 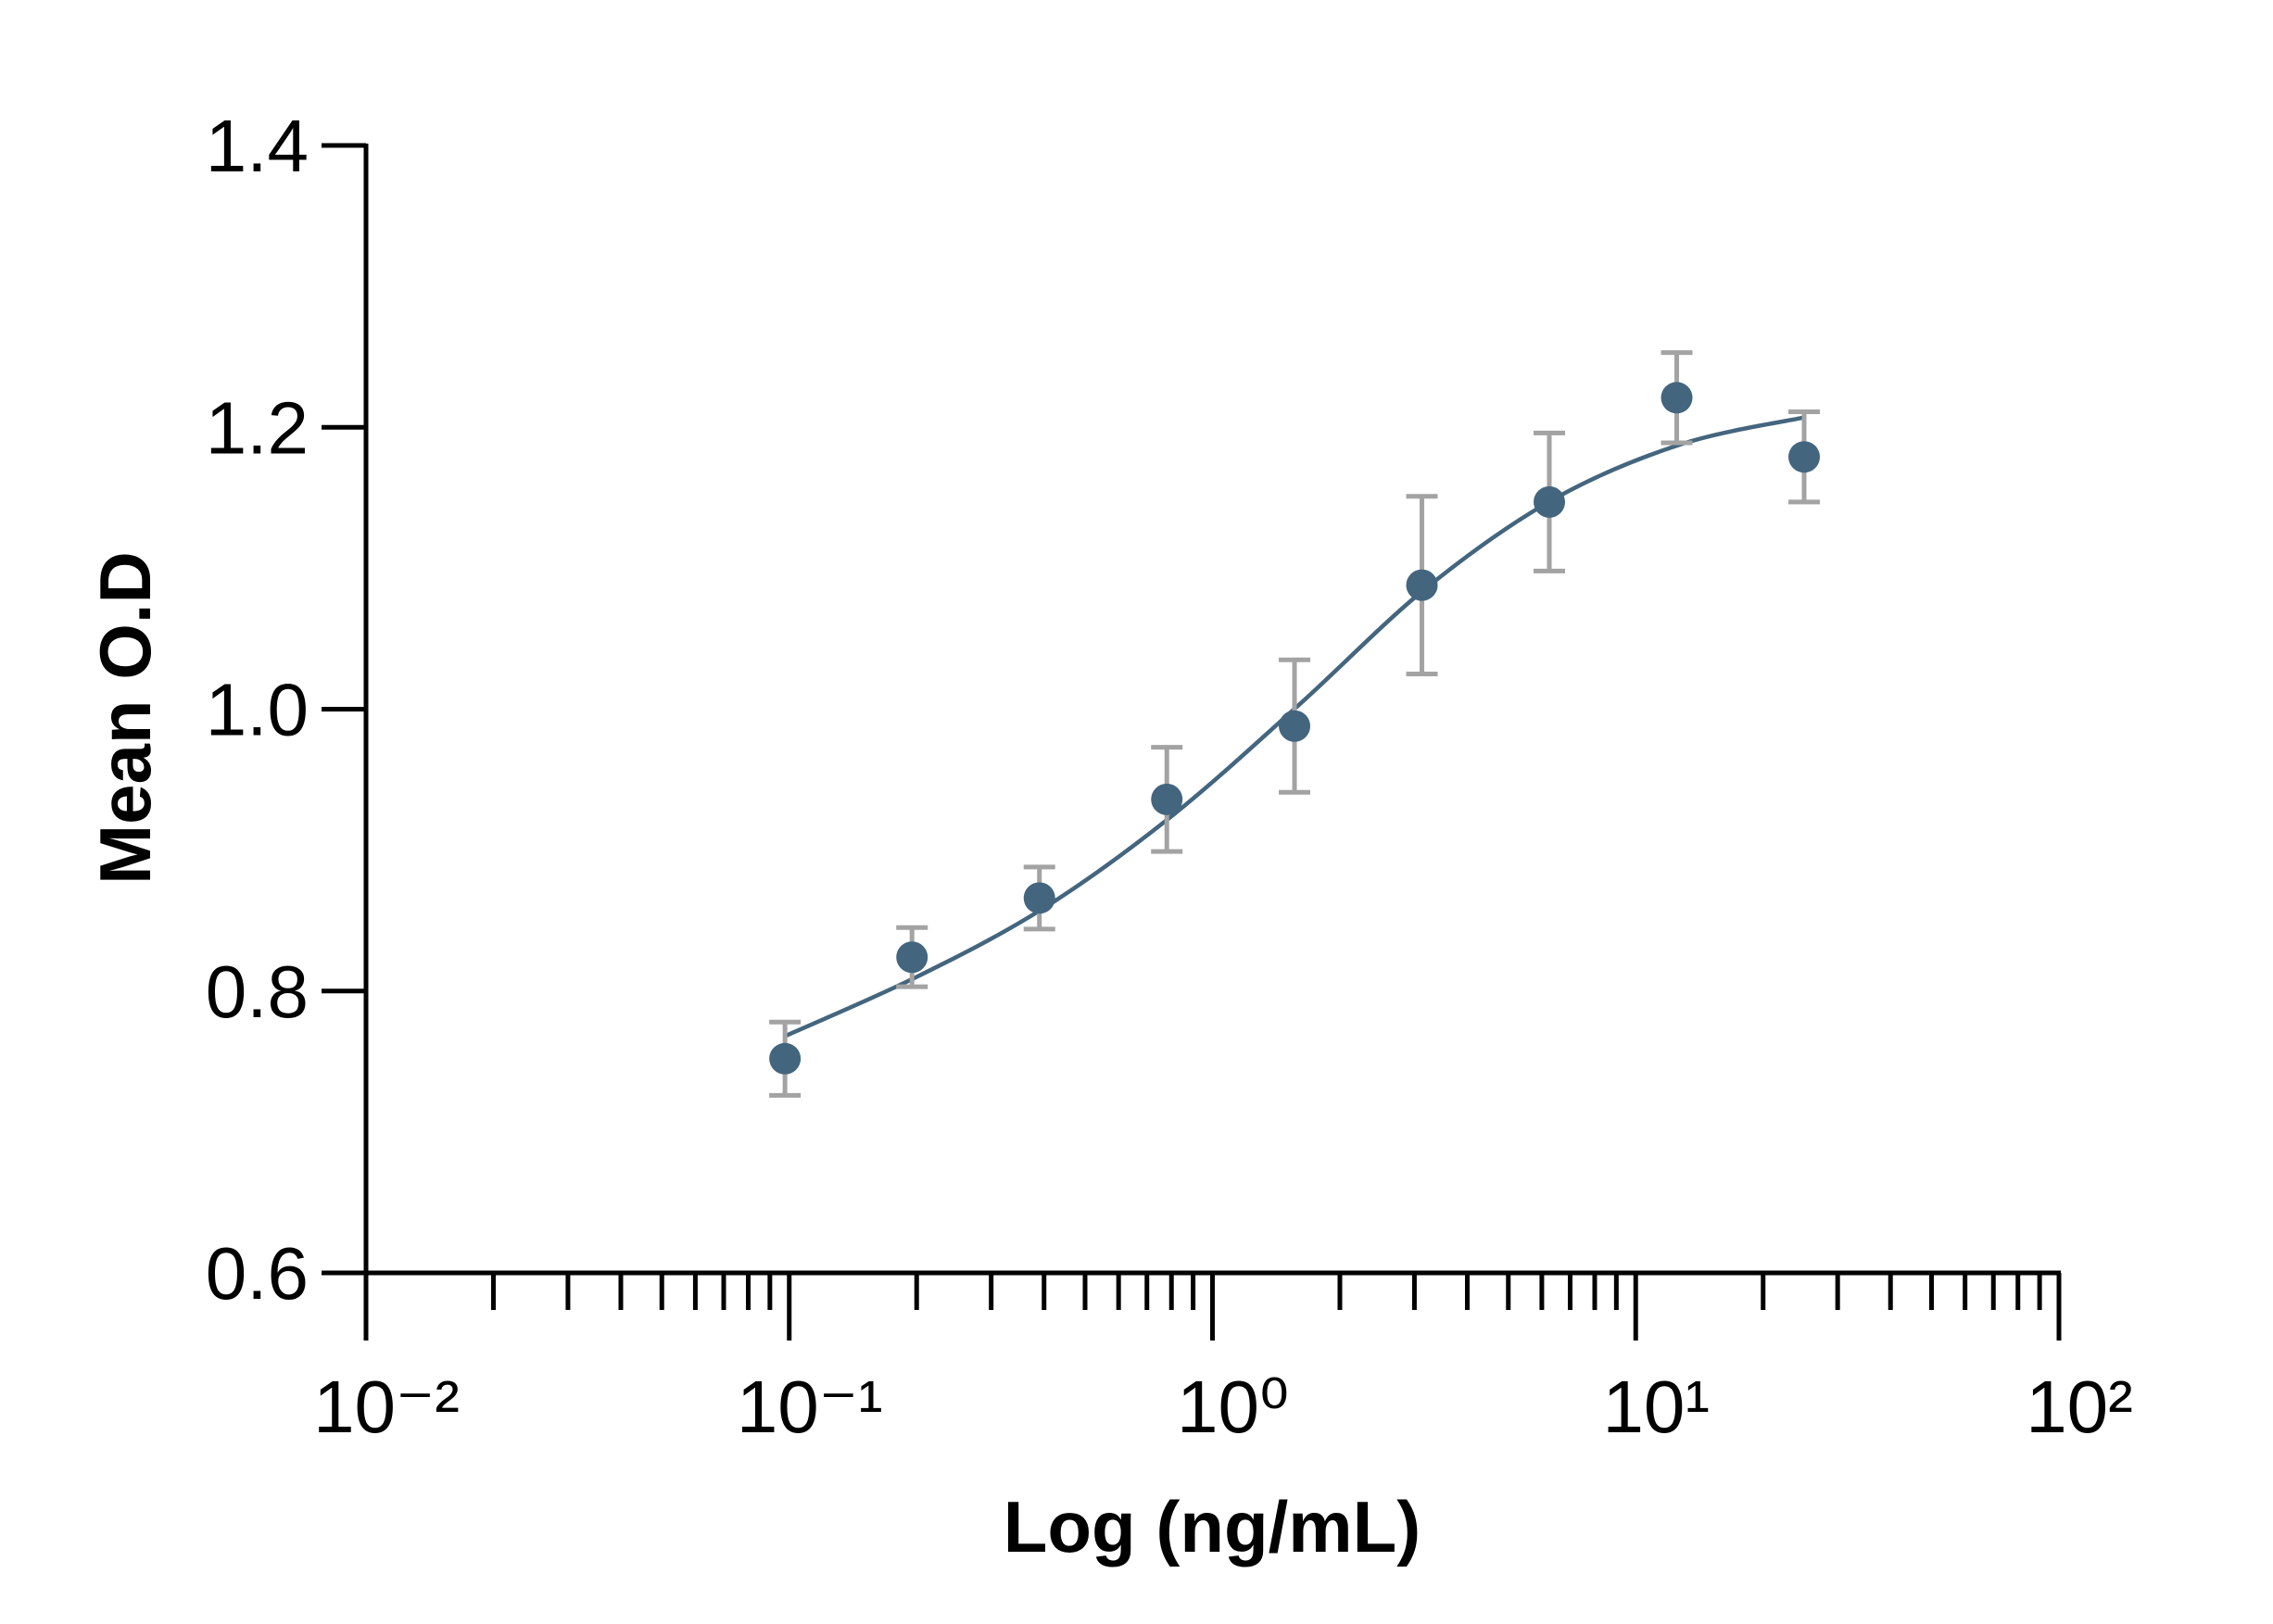 What do you see at coordinates (257, 146) in the screenshot?
I see `y-tick-label: 1.4` at bounding box center [257, 146].